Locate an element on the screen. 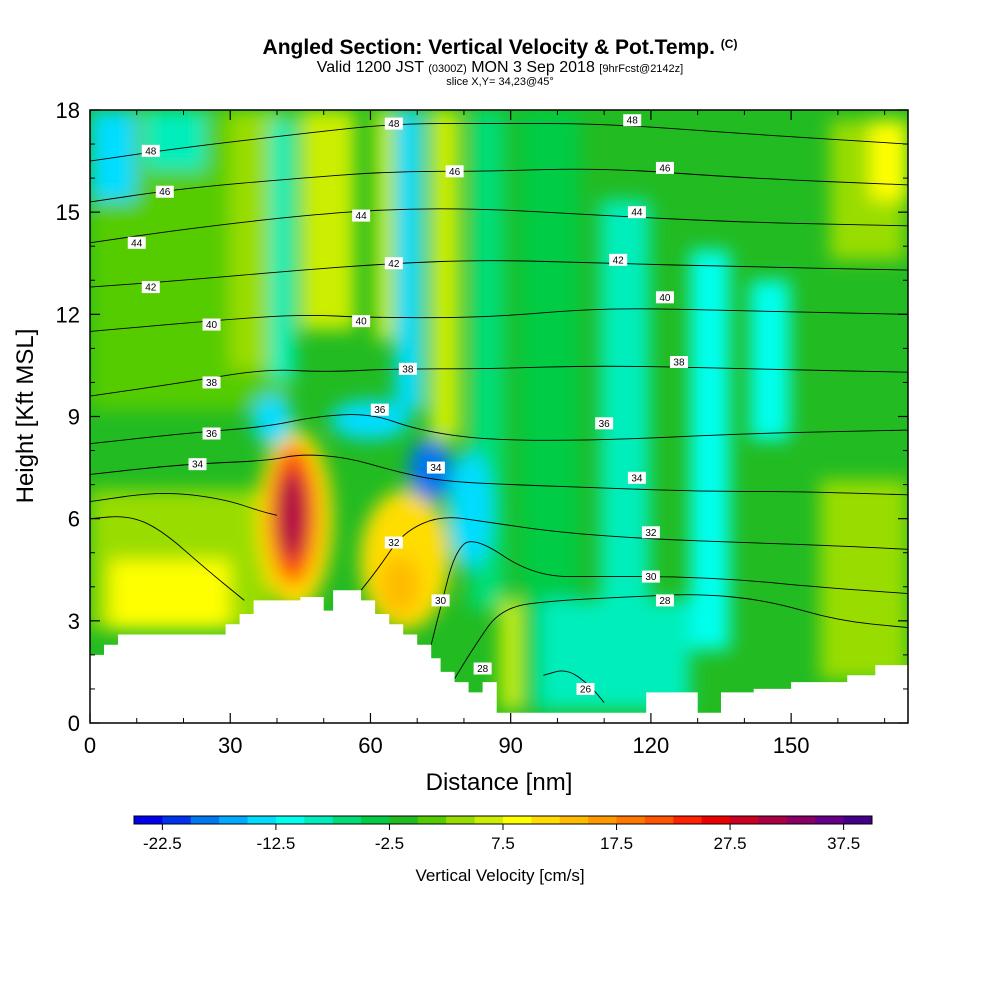 This screenshot has height=1000, width=1000. colorbar-tick-label: 17.5 is located at coordinates (616, 843).